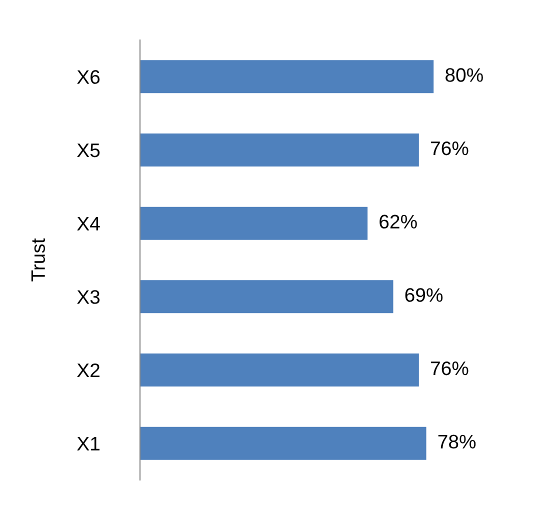  I want to click on y-tick-label: X6, so click(88, 77).